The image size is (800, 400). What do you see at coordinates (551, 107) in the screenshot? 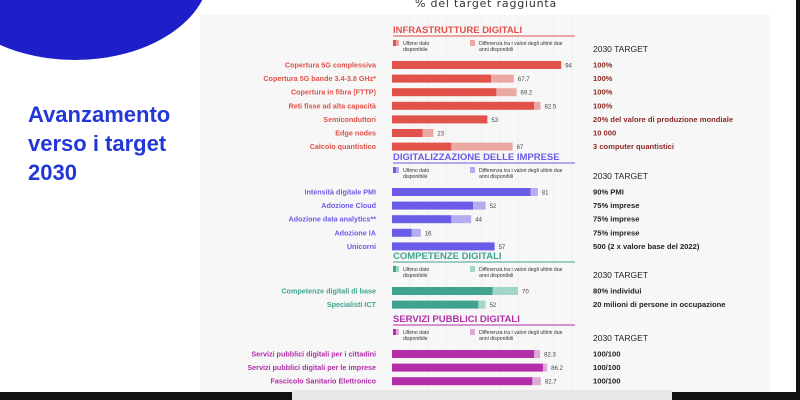
I see `bar-value-label: 82.5` at bounding box center [551, 107].